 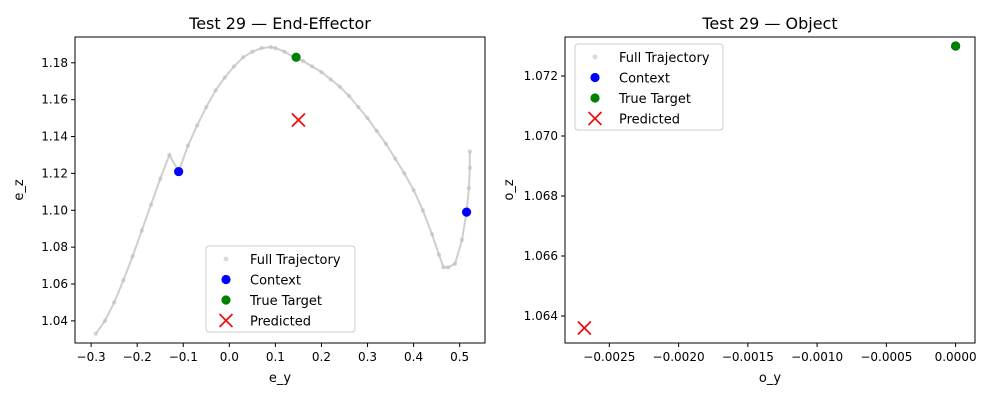 I want to click on x-tick-label: −0.0005, so click(x=886, y=357).